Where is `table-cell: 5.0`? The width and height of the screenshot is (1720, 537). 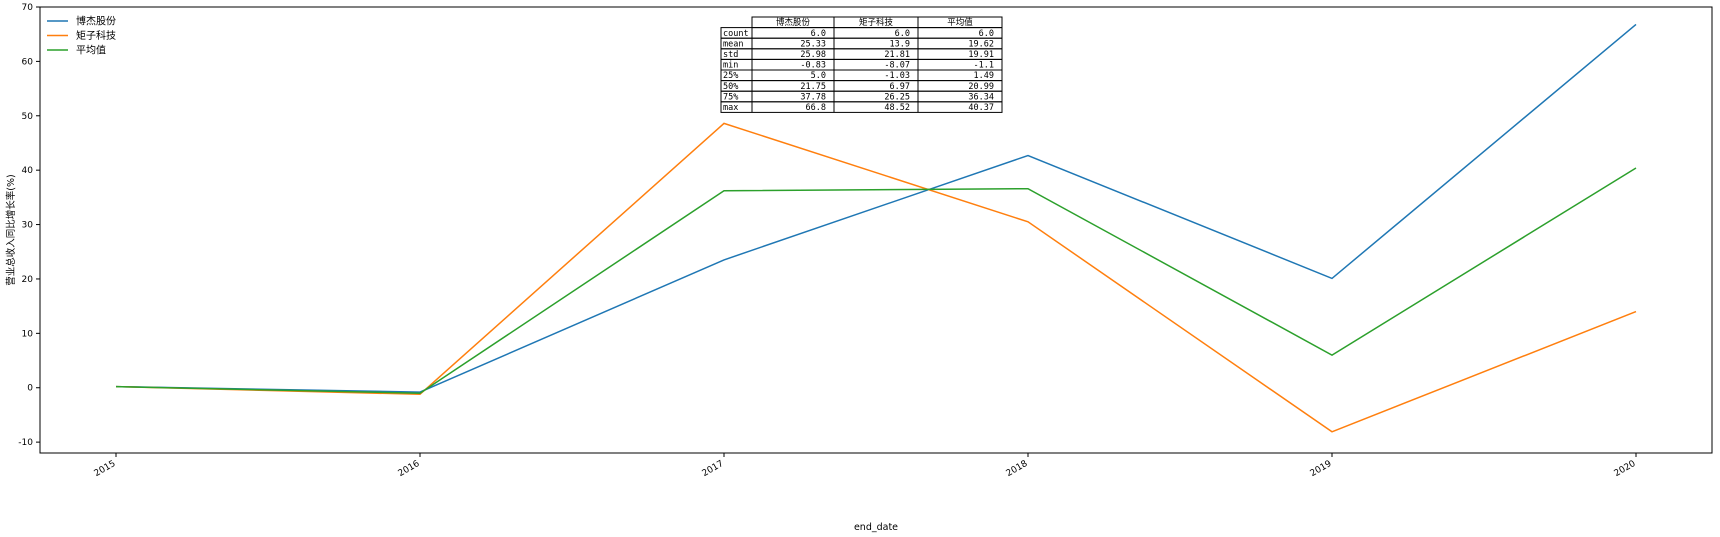
table-cell: 5.0 is located at coordinates (818, 76).